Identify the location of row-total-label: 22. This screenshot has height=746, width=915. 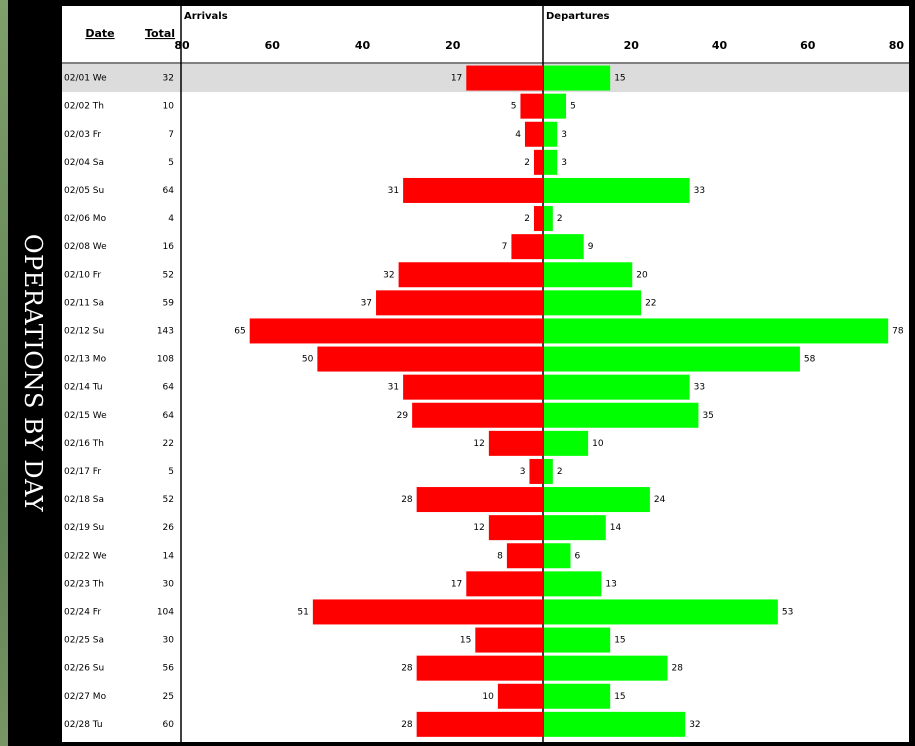
(168, 444).